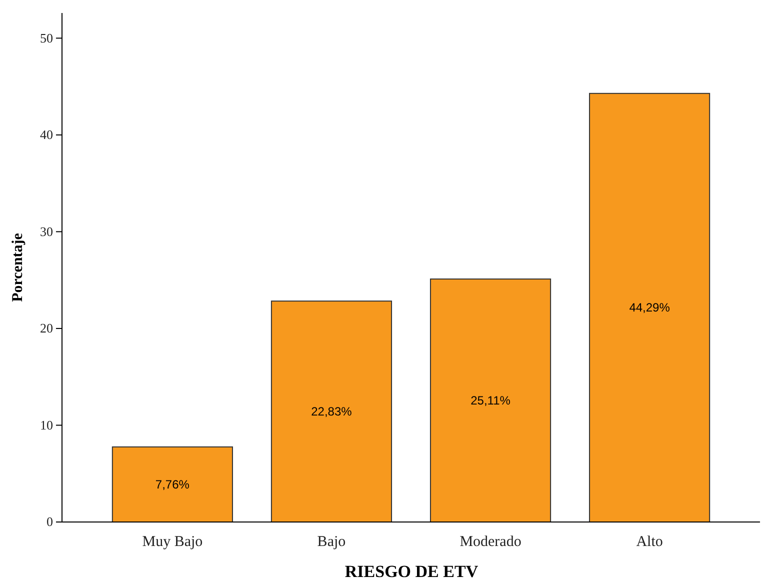 Image resolution: width=761 pixels, height=583 pixels. What do you see at coordinates (18, 267) in the screenshot?
I see `y-axis-title: Porcentaje` at bounding box center [18, 267].